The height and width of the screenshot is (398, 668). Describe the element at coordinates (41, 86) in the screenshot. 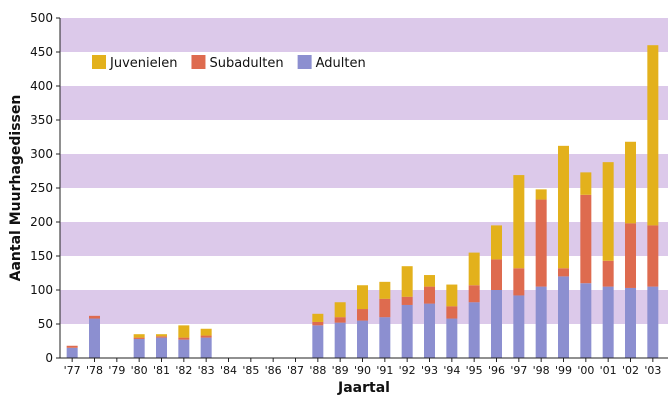

I see `y-tick-label: 400` at that location.